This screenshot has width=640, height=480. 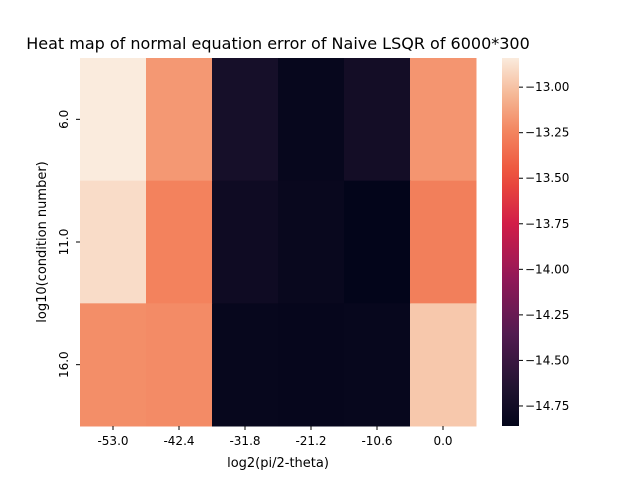 I want to click on x-tick-label: -21.2, so click(x=310, y=441).